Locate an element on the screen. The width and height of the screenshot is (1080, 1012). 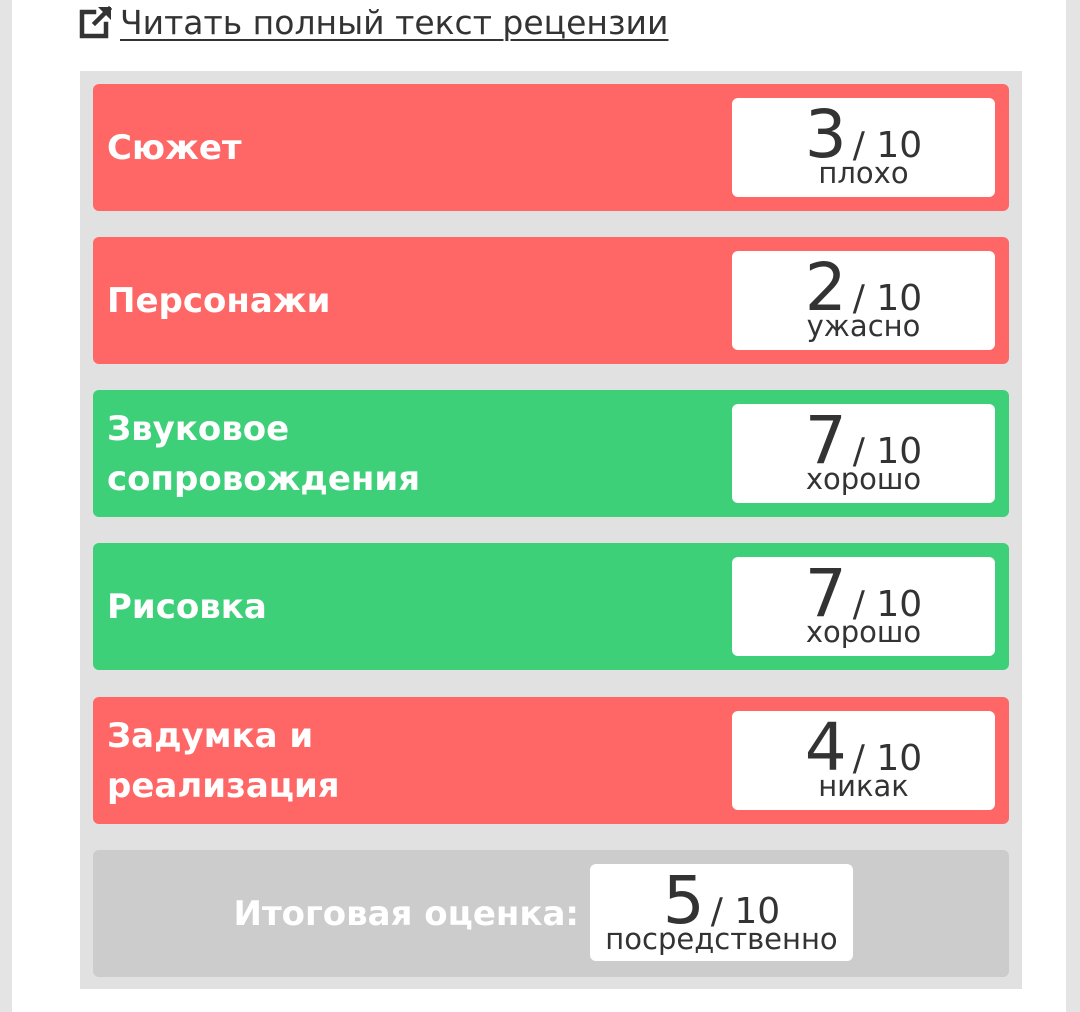
read-full-review-link: Читать полный текст рецензии is located at coordinates (373, 22).